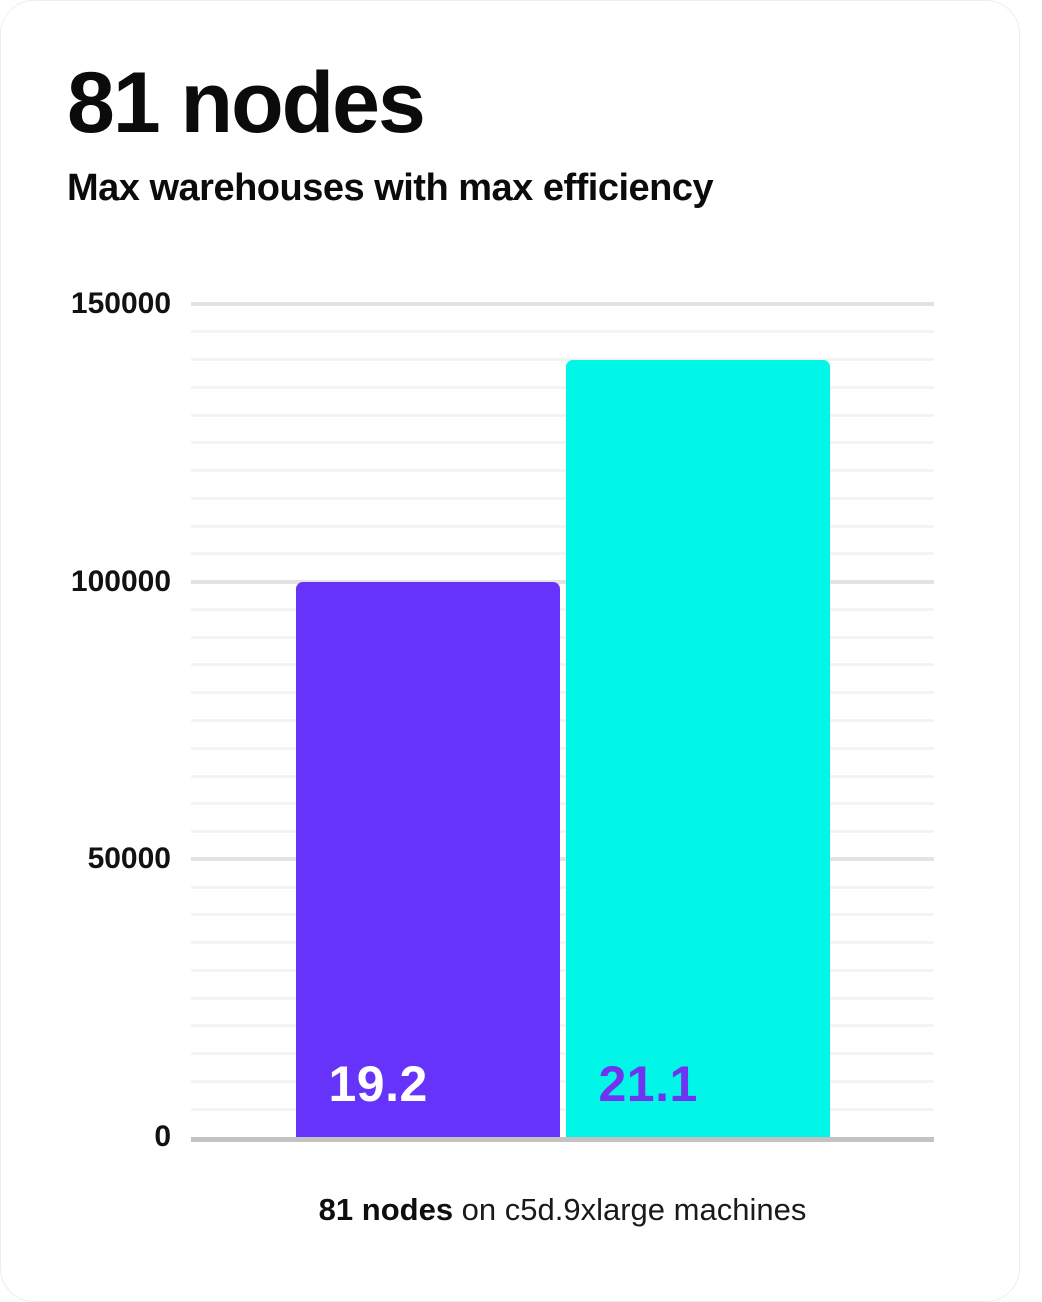 Image resolution: width=1042 pixels, height=1302 pixels. Describe the element at coordinates (120, 303) in the screenshot. I see `y-axis-tick-label: 150000` at that location.